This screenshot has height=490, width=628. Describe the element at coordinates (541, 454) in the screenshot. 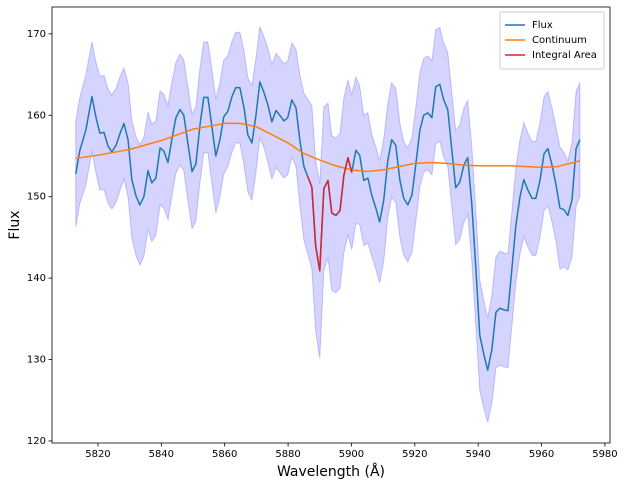

I see `x-tick-label: 5960` at that location.